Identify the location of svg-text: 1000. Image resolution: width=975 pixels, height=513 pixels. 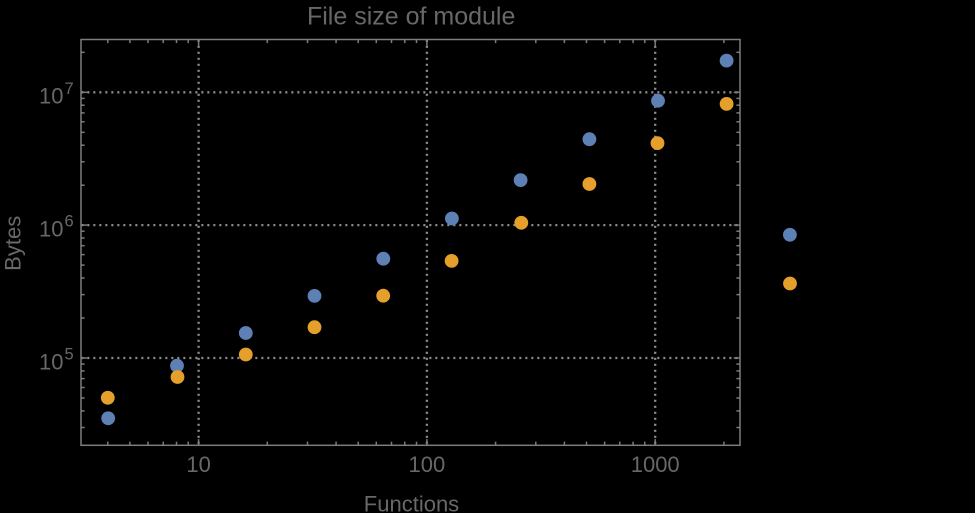
(655, 464).